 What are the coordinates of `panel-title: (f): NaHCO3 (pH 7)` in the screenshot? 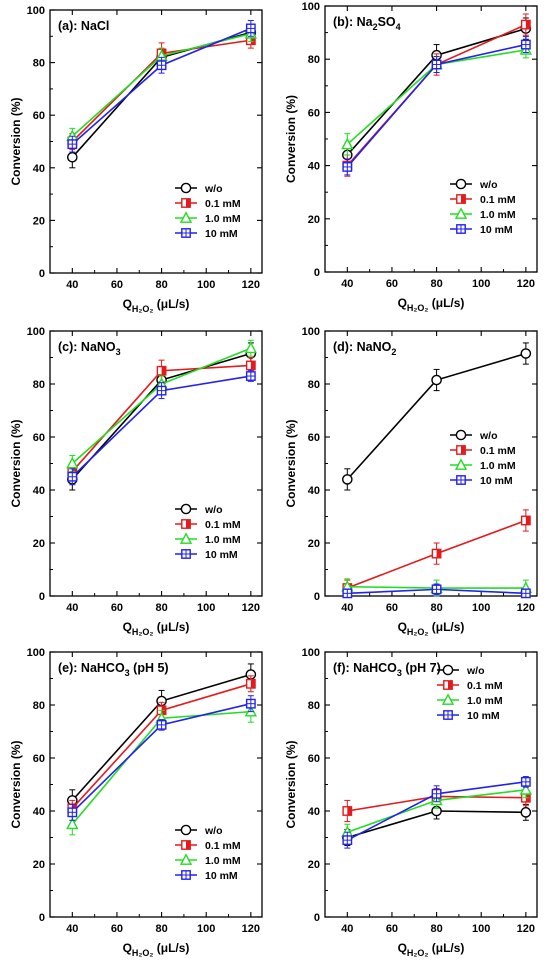 It's located at (387, 669).